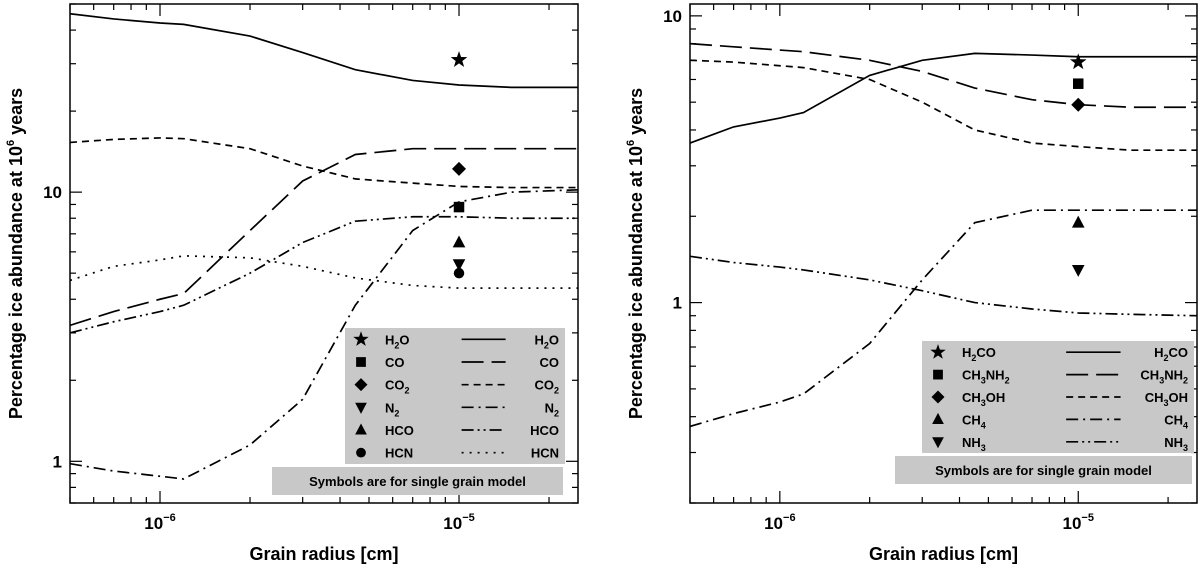  I want to click on note-box, so click(417, 481).